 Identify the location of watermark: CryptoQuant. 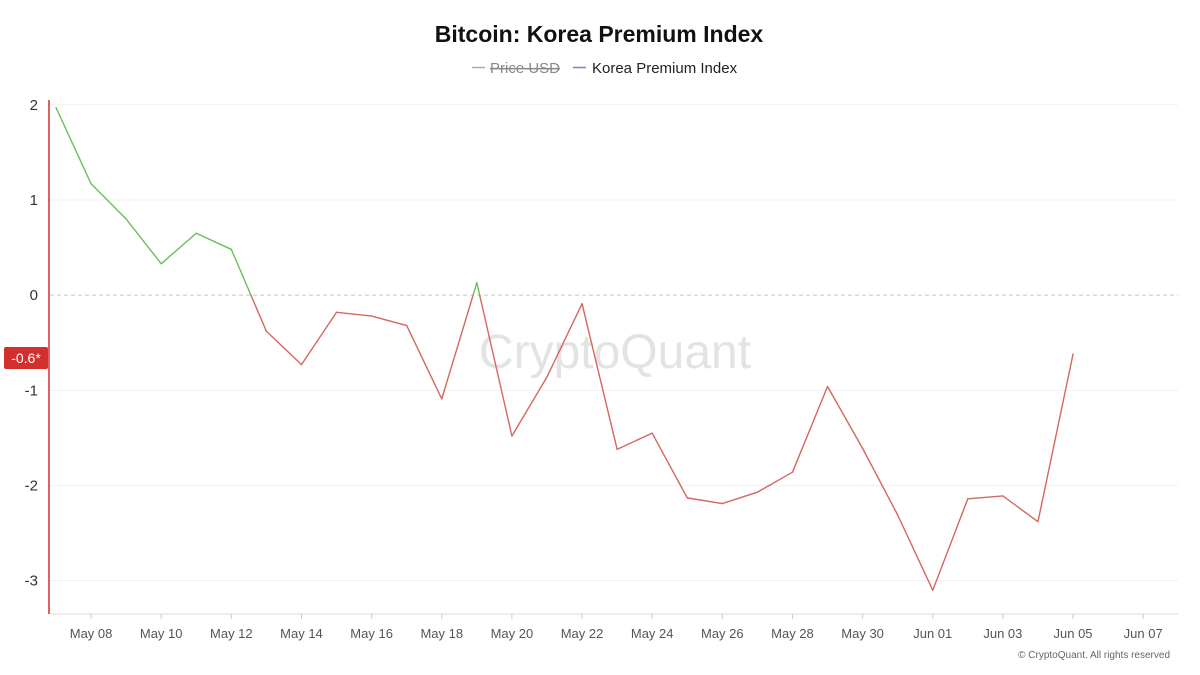
(615, 352).